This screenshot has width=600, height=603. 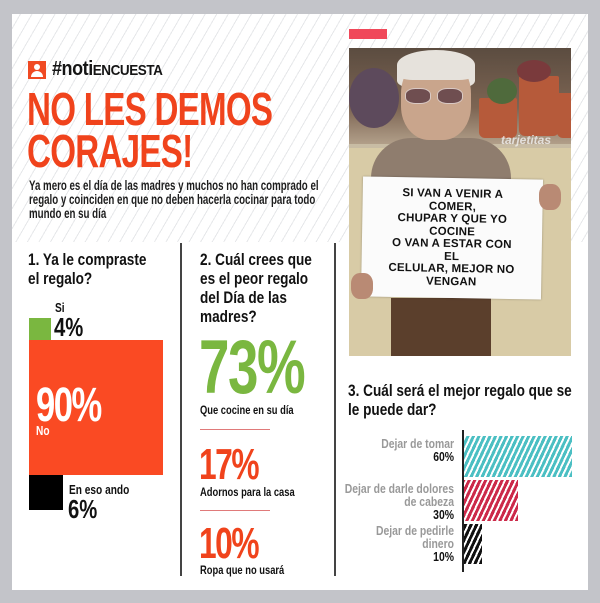 What do you see at coordinates (526, 140) in the screenshot?
I see `photo-watermark: tarjetitas` at bounding box center [526, 140].